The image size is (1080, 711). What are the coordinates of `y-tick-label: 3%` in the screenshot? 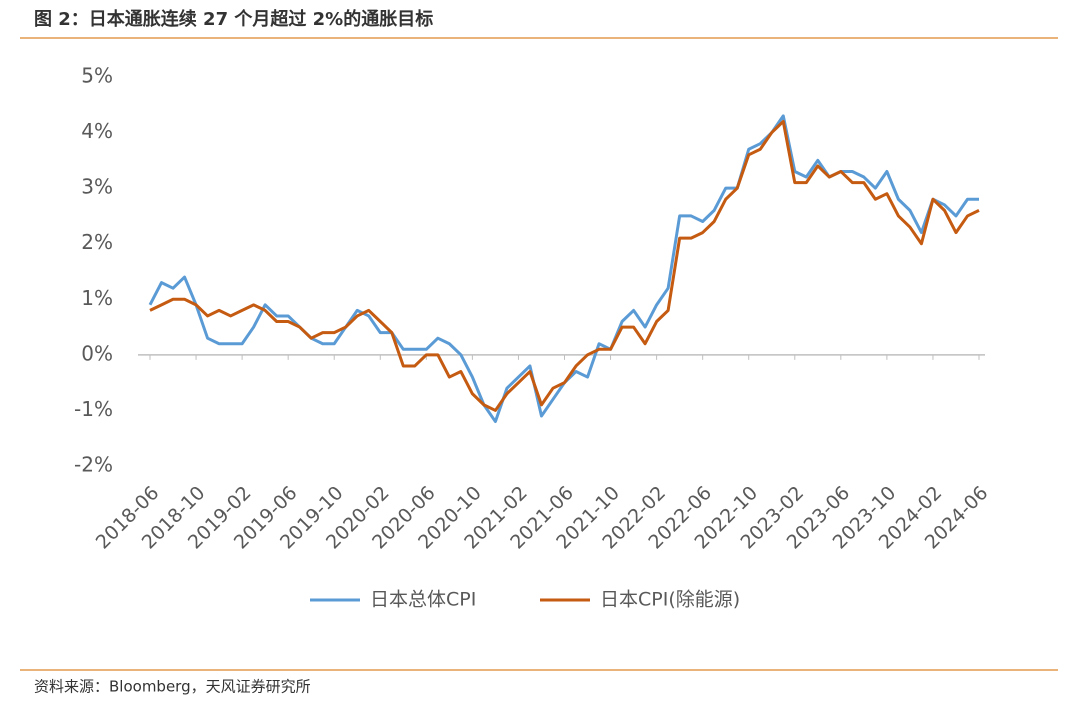 It's located at (97, 187).